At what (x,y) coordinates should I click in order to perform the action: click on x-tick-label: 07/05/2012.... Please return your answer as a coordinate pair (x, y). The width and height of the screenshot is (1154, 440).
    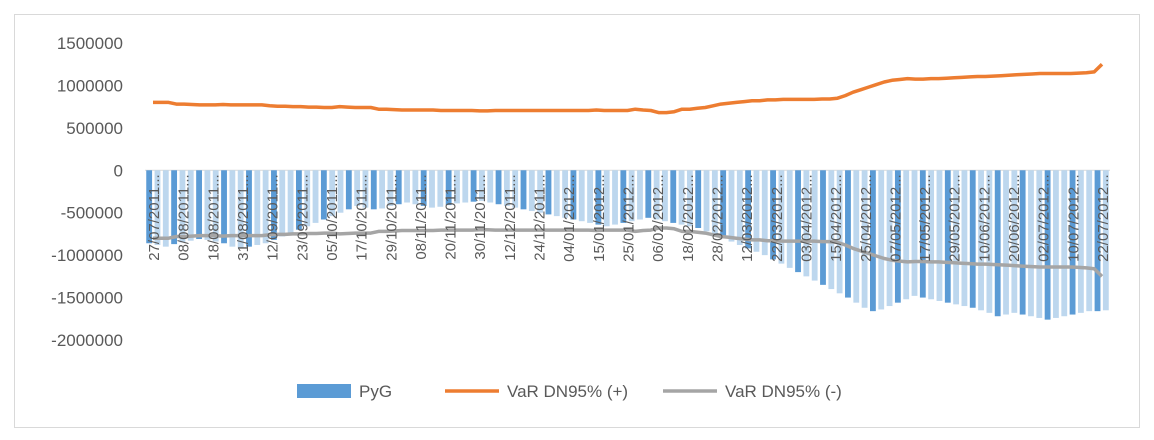
    Looking at the image, I should click on (895, 218).